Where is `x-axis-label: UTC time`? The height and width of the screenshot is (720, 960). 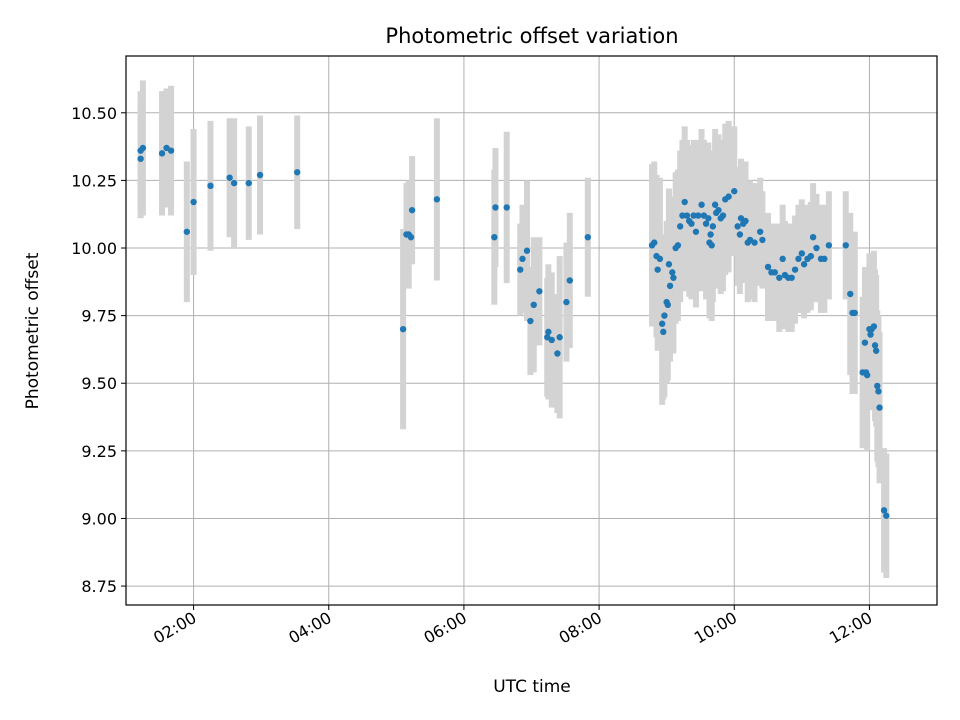 x-axis-label: UTC time is located at coordinates (532, 687).